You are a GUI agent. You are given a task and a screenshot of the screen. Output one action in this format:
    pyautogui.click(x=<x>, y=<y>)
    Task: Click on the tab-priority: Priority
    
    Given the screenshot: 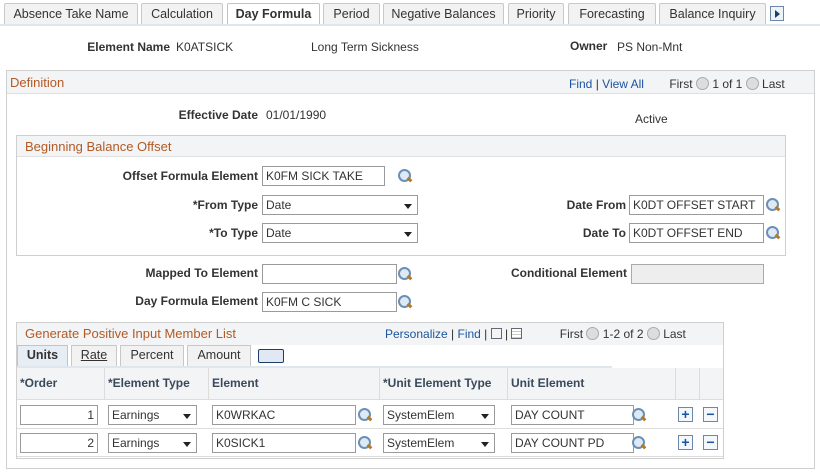 What is the action you would take?
    pyautogui.click(x=536, y=14)
    